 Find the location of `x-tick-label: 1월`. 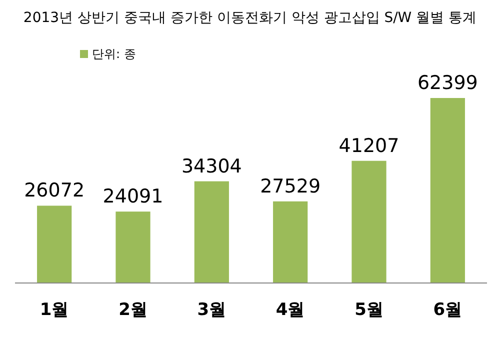

x-tick-label: 1월 is located at coordinates (54, 310).